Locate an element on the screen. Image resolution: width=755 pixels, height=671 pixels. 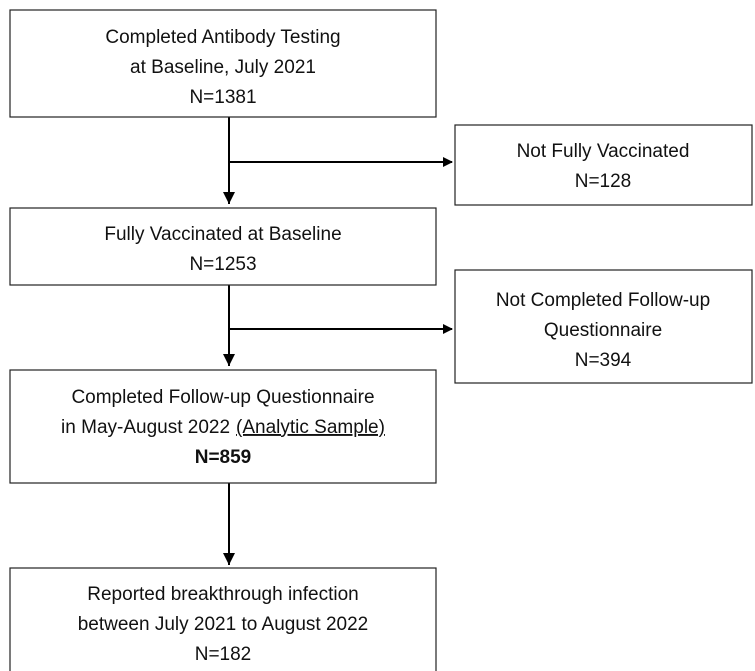
node-text: N=1253 is located at coordinates (222, 264).